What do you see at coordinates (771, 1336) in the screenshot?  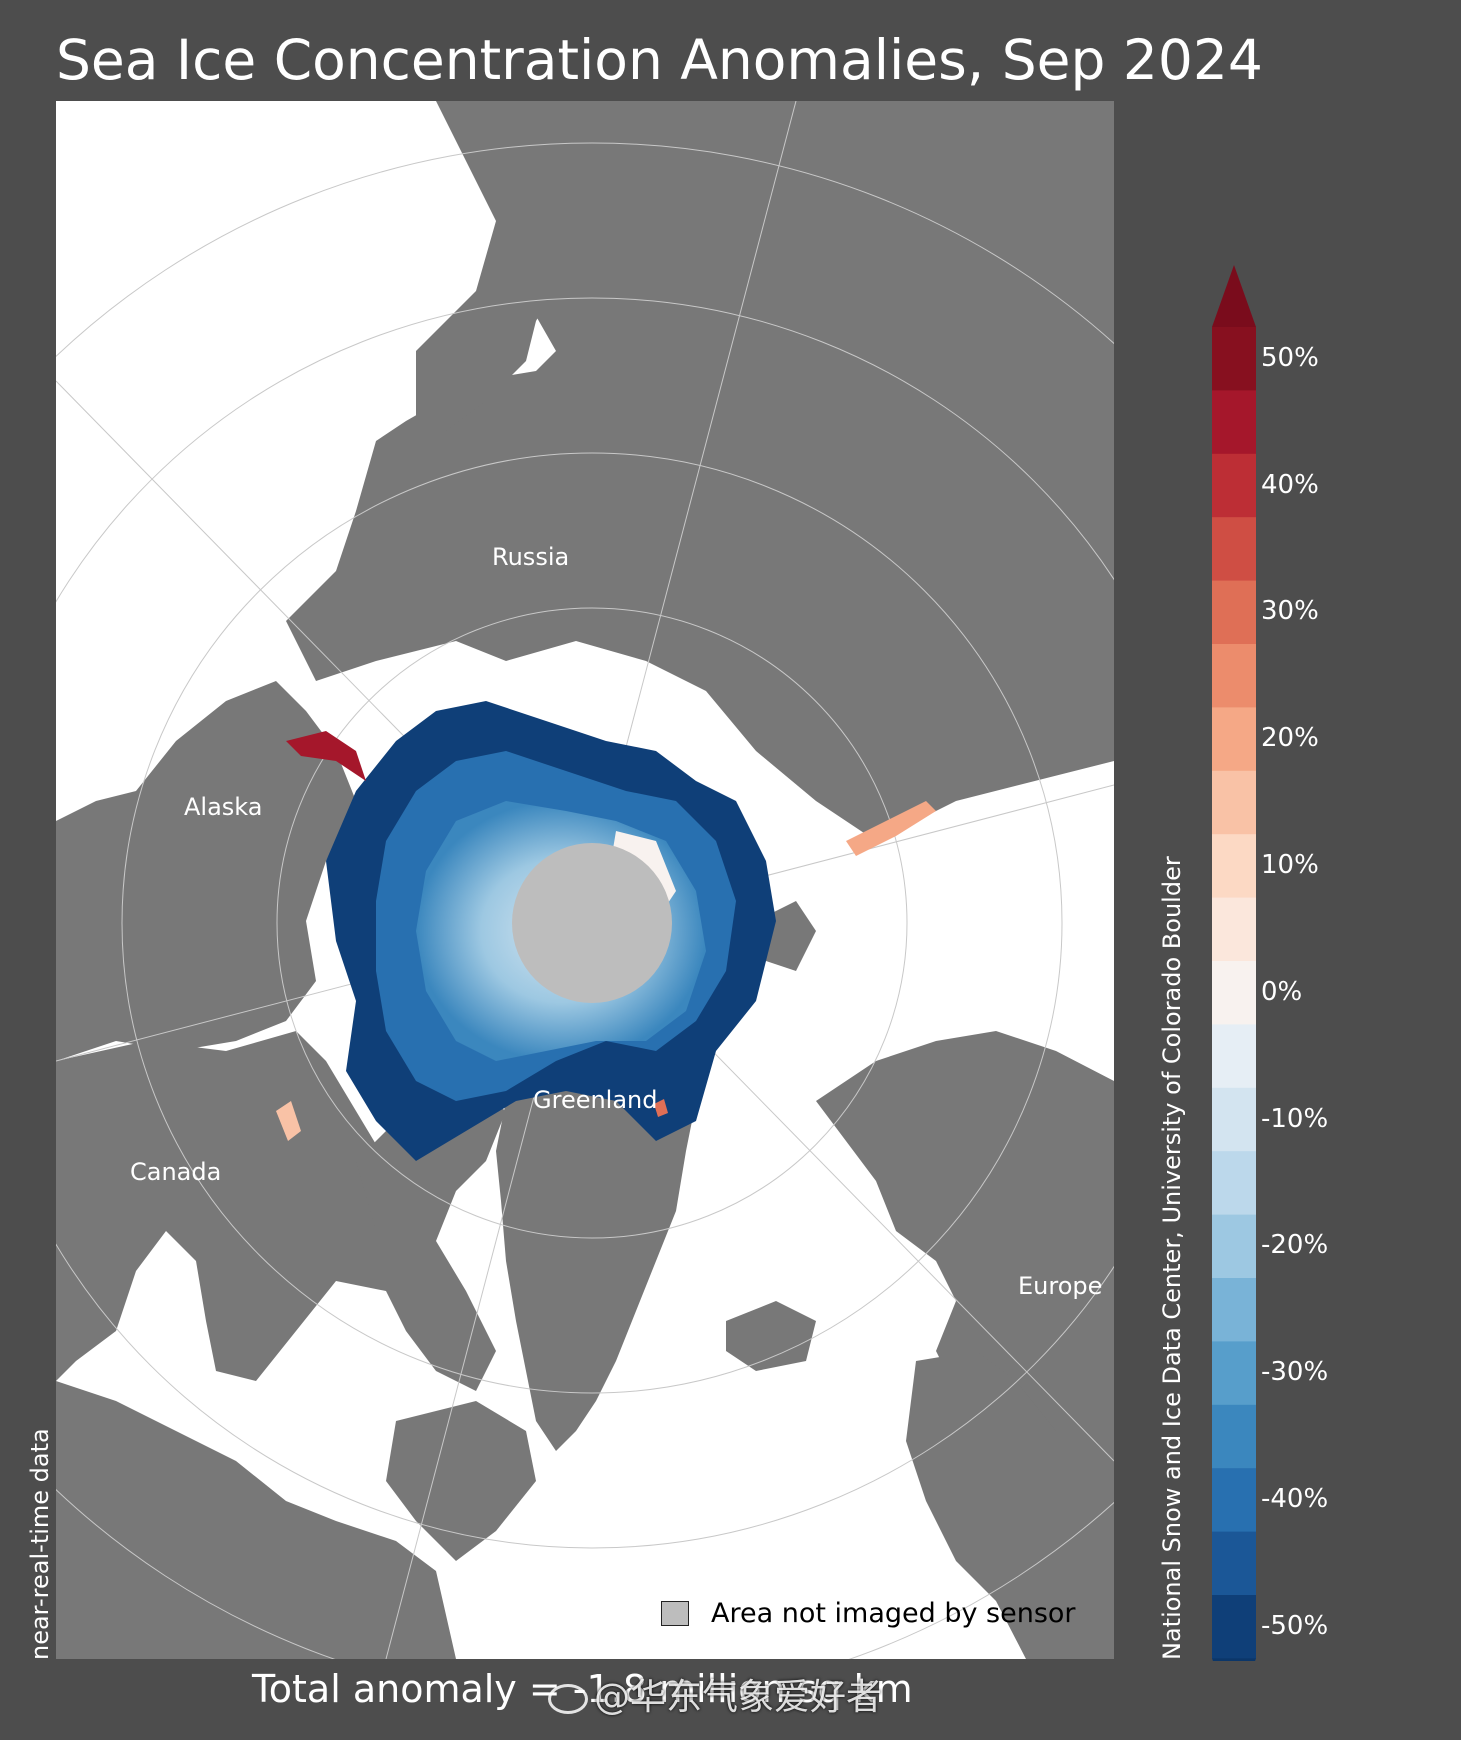 I see `iceland` at bounding box center [771, 1336].